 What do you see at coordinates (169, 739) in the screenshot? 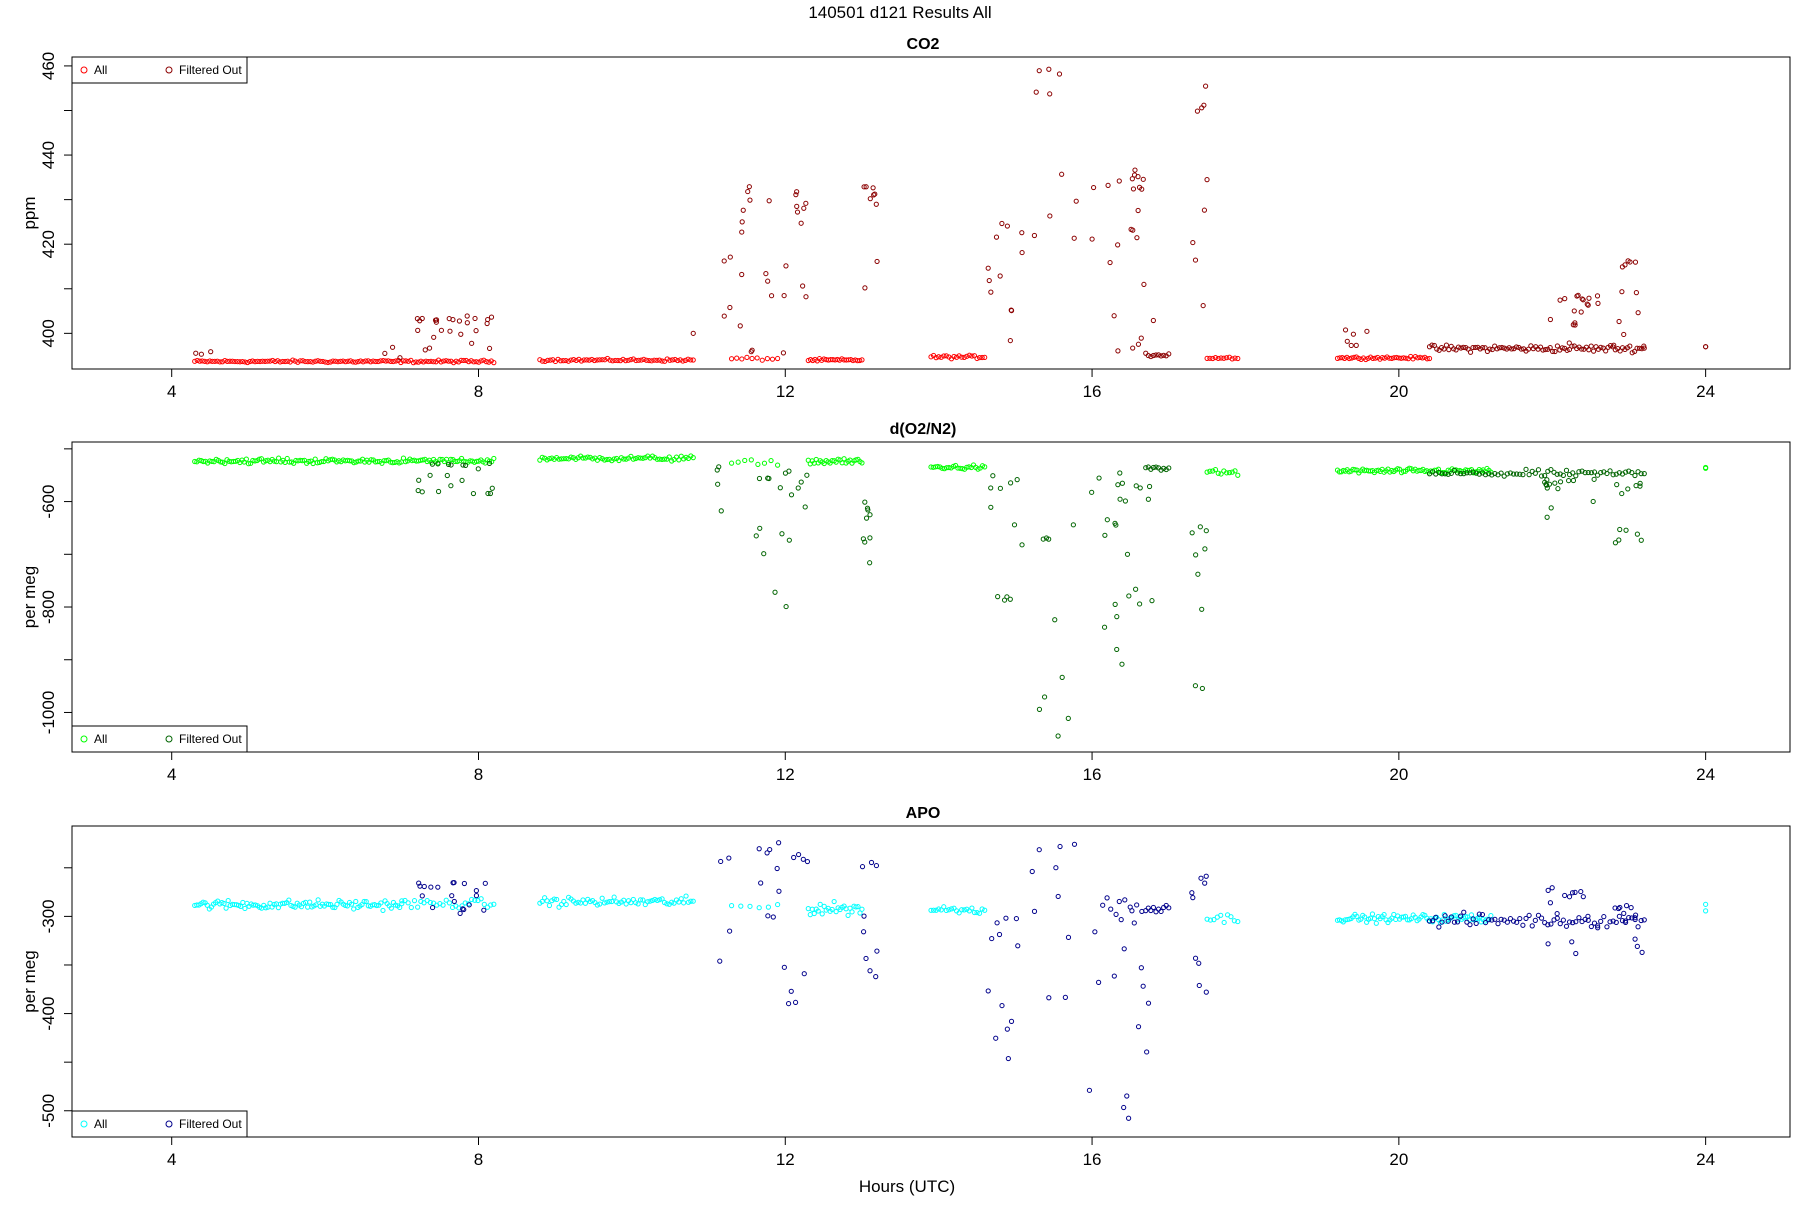
I see `legend-marker` at bounding box center [169, 739].